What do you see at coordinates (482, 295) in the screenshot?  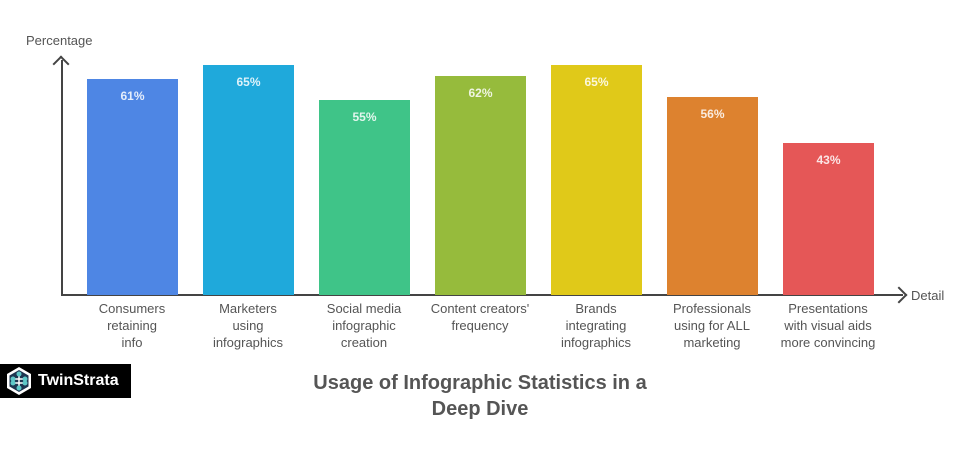 I see `x-axis` at bounding box center [482, 295].